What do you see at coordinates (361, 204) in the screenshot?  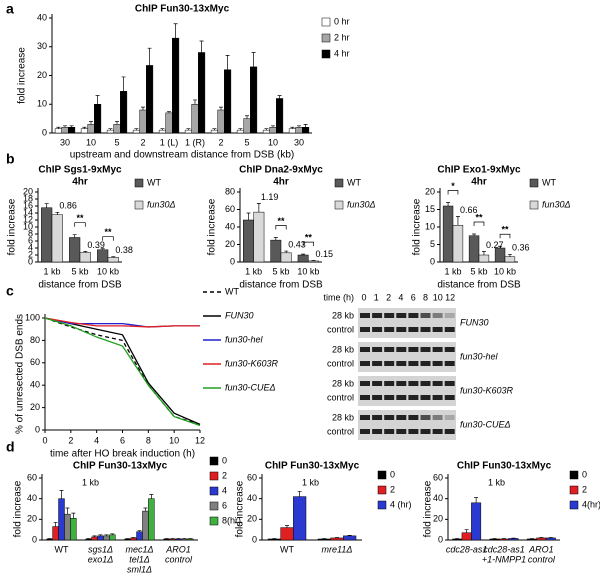 I see `legend-label: fun30Δ` at bounding box center [361, 204].